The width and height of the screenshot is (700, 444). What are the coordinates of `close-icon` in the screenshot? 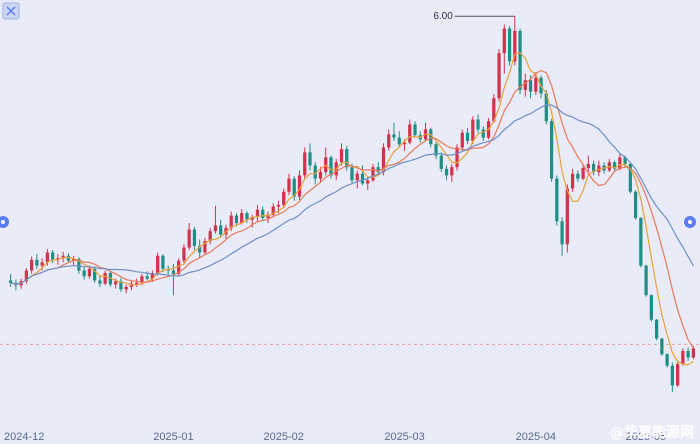 It's located at (11, 11).